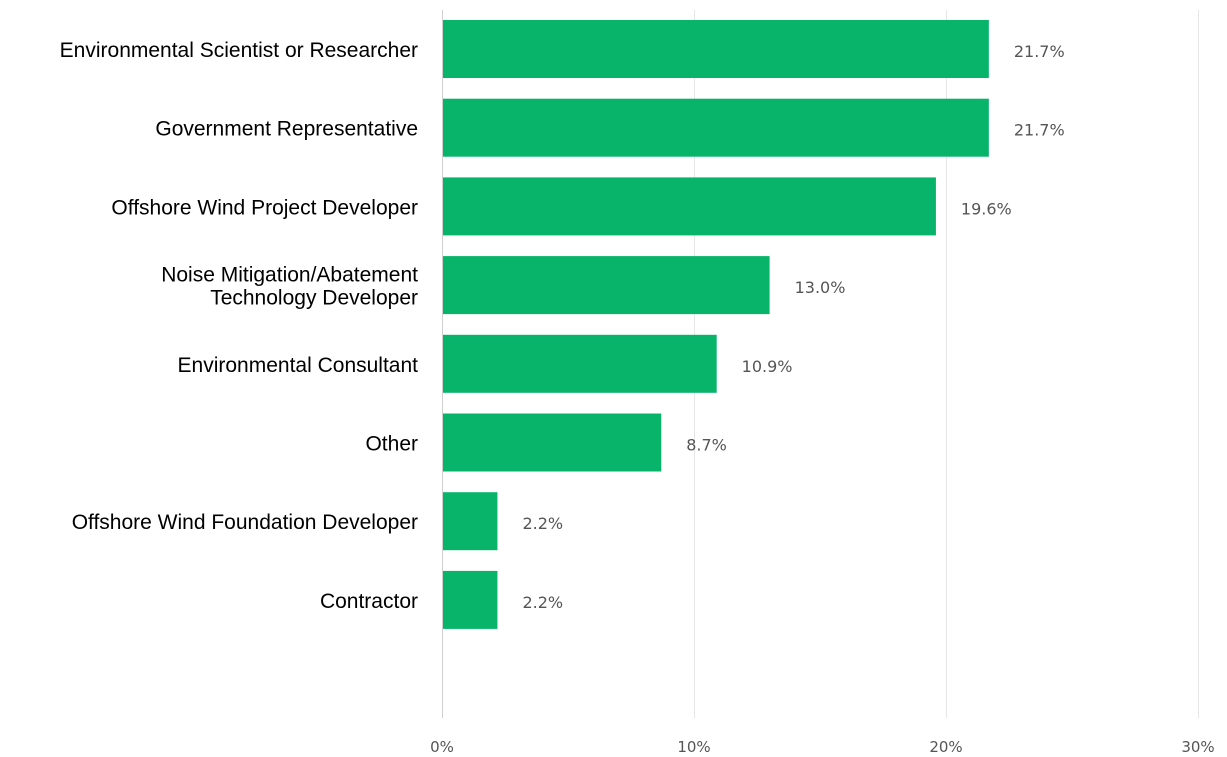 This screenshot has width=1227, height=757. What do you see at coordinates (693, 747) in the screenshot?
I see `x-tick-label: 10%` at bounding box center [693, 747].